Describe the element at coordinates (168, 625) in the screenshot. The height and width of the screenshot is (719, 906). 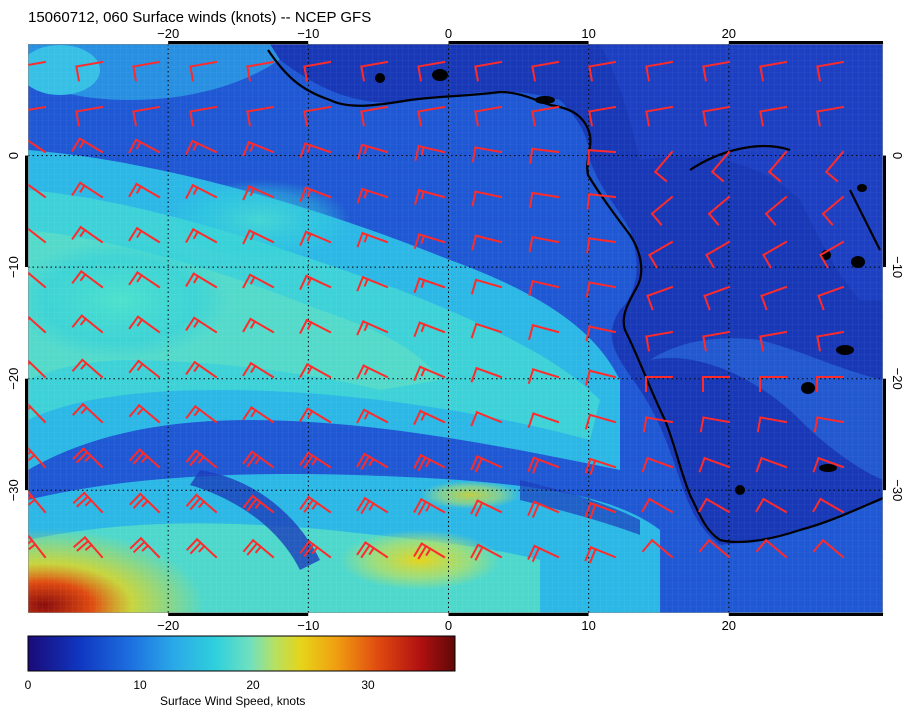
I see `lon-tick-label-bottom: −20` at that location.